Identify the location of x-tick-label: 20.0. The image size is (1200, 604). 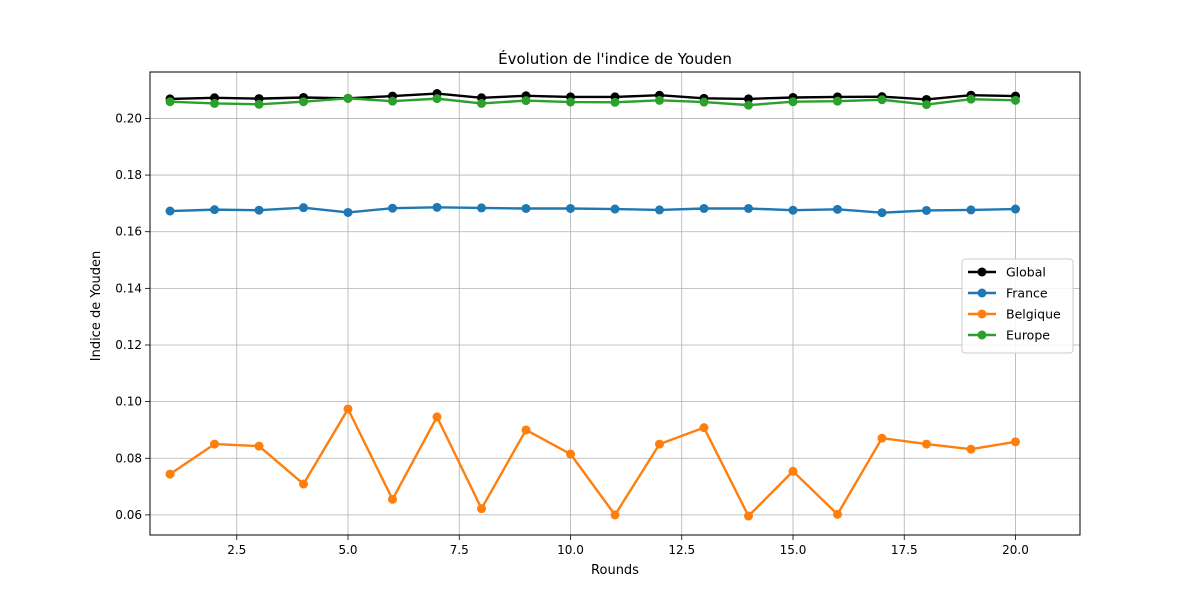
(1015, 550).